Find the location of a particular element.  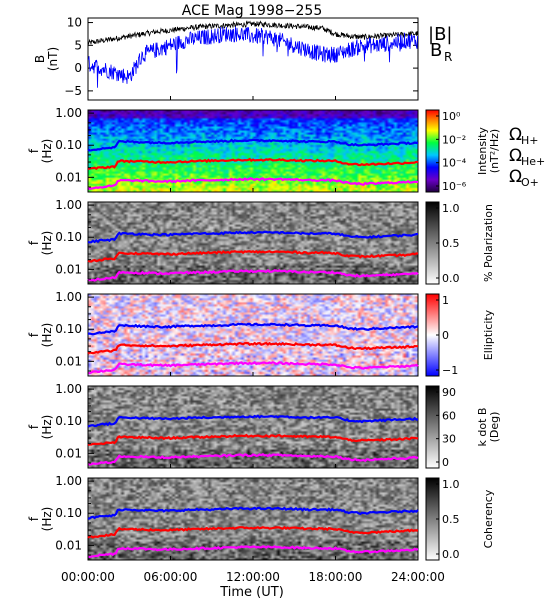

legend-b-magnitude: |B| is located at coordinates (440, 34).